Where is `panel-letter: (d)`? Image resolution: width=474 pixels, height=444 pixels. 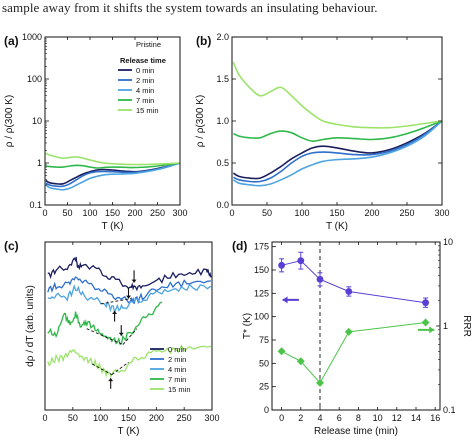 panel-letter: (d) is located at coordinates (239, 246).